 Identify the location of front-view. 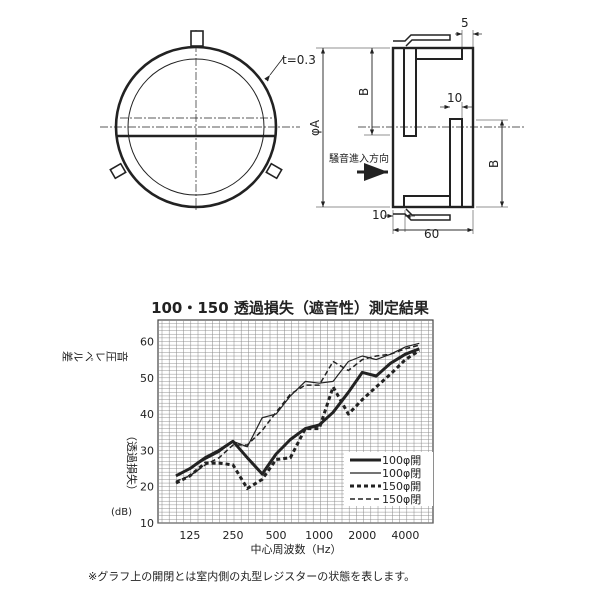
(200, 121).